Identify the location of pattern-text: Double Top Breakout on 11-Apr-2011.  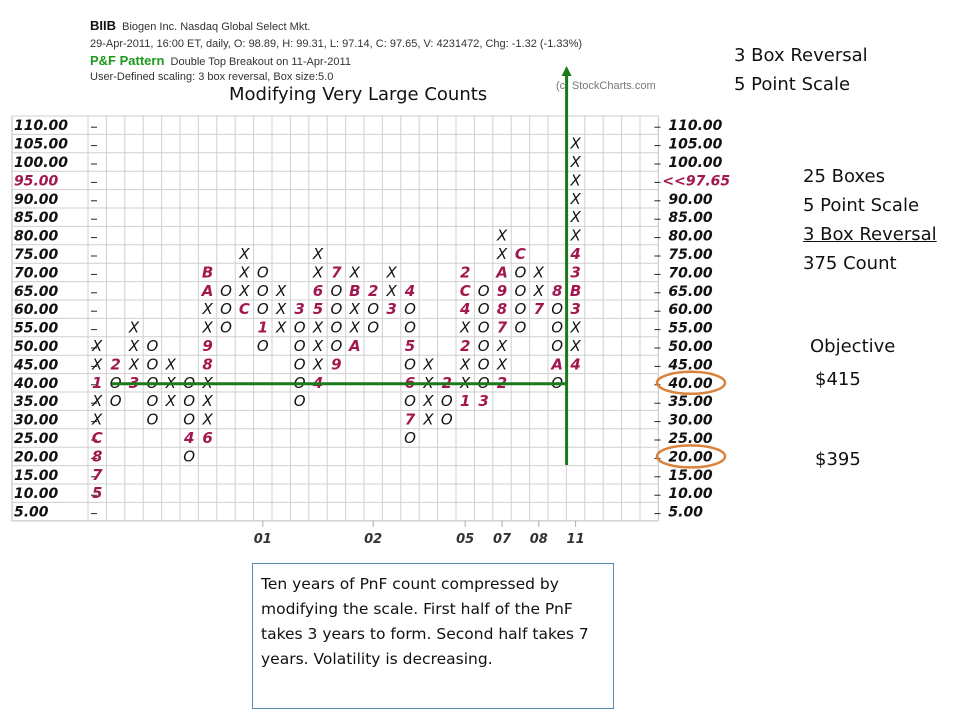
(260, 62).